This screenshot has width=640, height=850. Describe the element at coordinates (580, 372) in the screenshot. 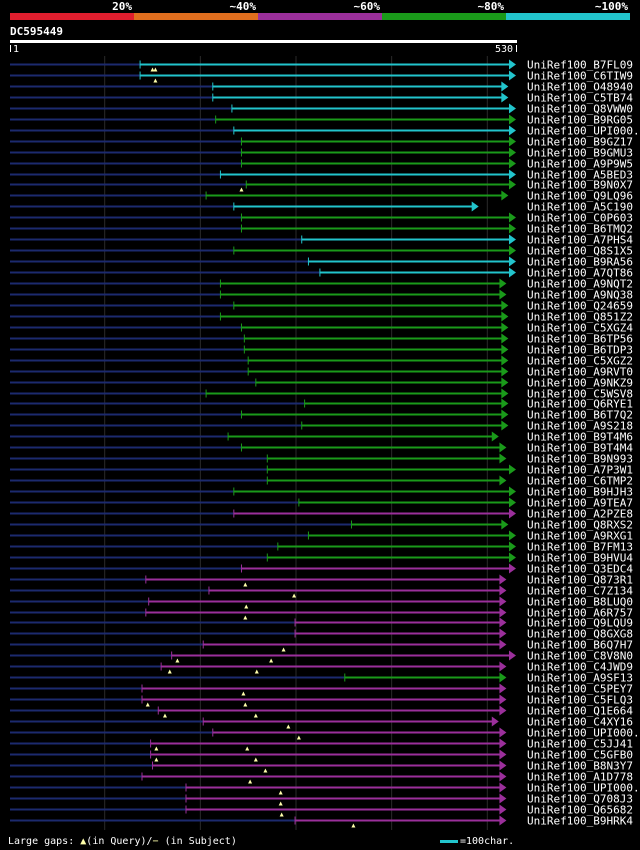

I see `hit-label: UniRef100_A9RVT0` at that location.